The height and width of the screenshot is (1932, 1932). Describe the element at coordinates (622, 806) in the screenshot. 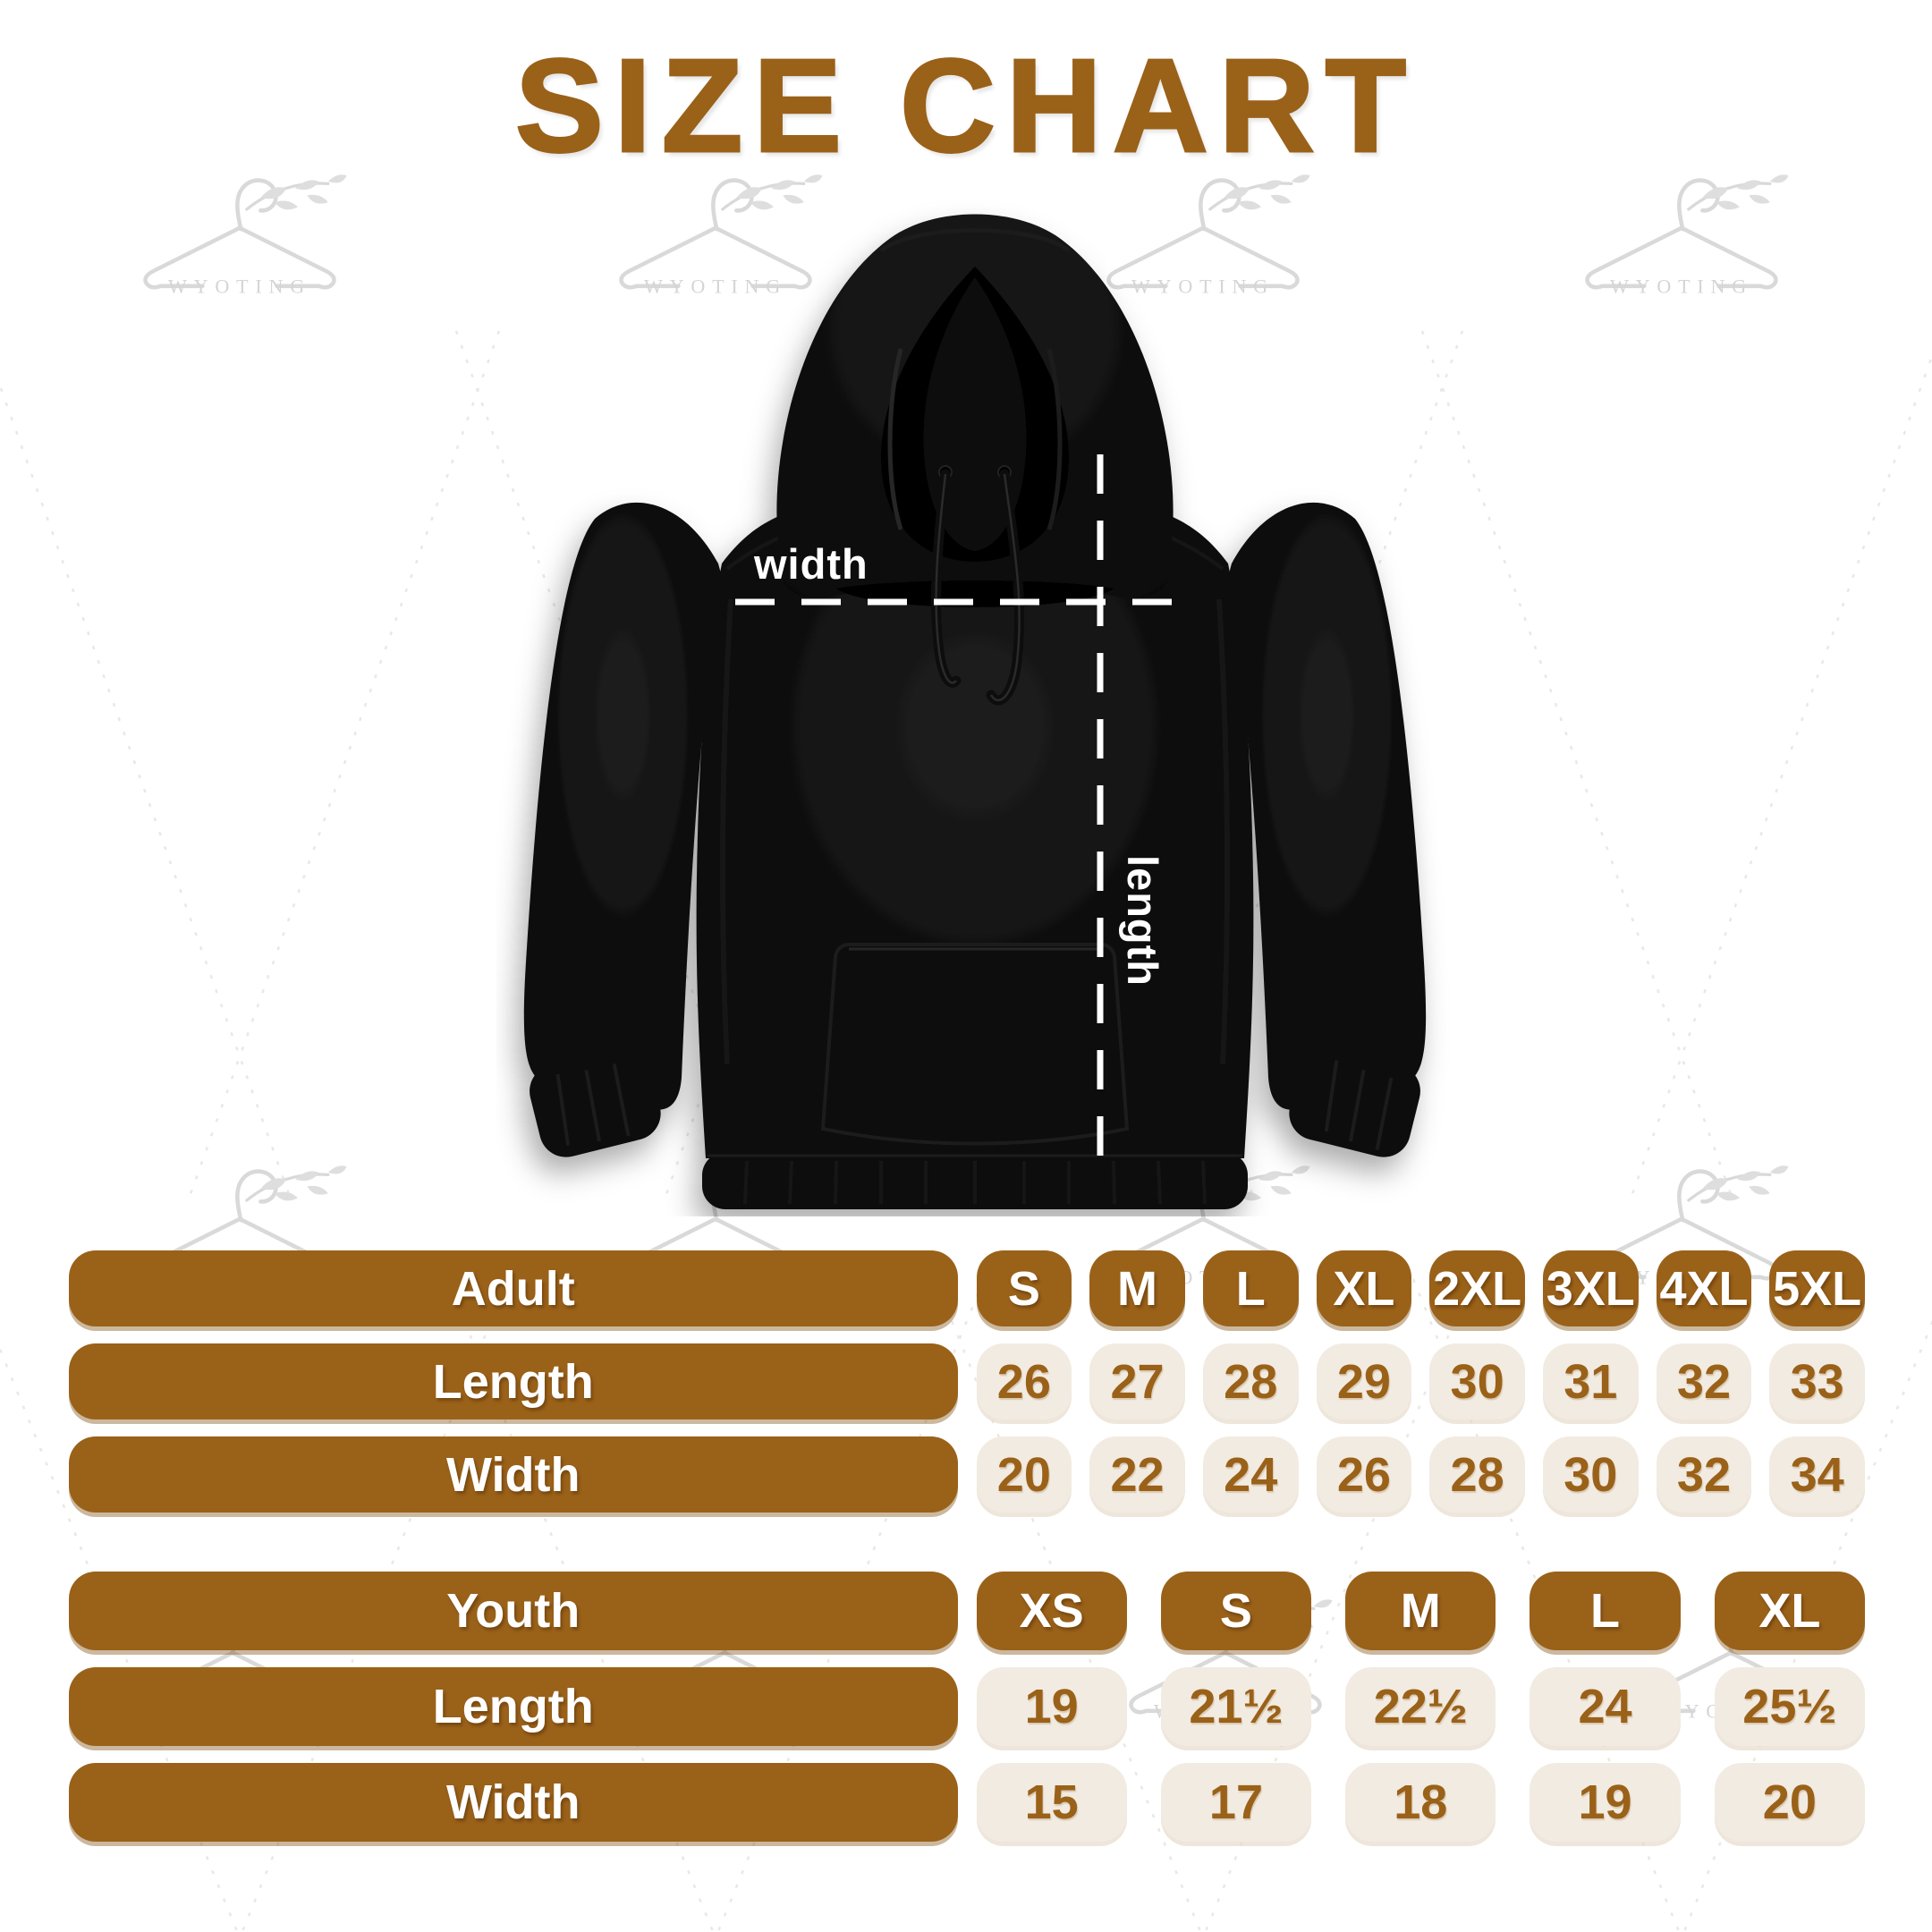

I see `hoodie-left-sleeve` at that location.